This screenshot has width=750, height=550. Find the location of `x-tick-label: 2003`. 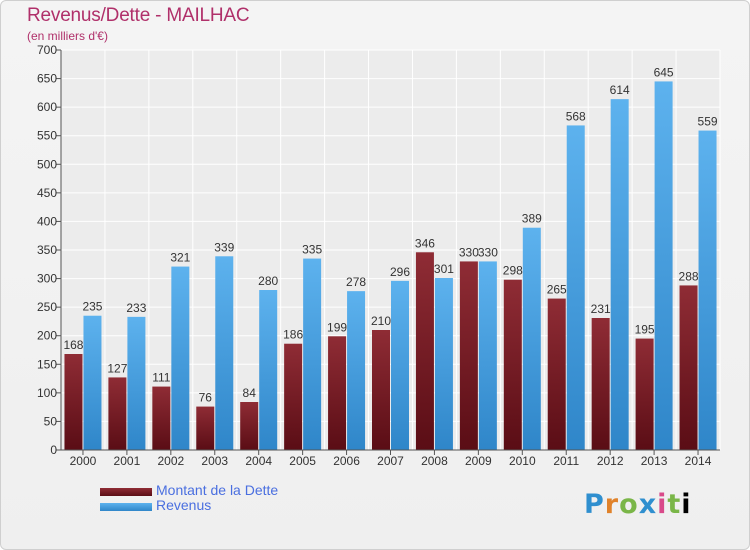

x-tick-label: 2003 is located at coordinates (214, 461).